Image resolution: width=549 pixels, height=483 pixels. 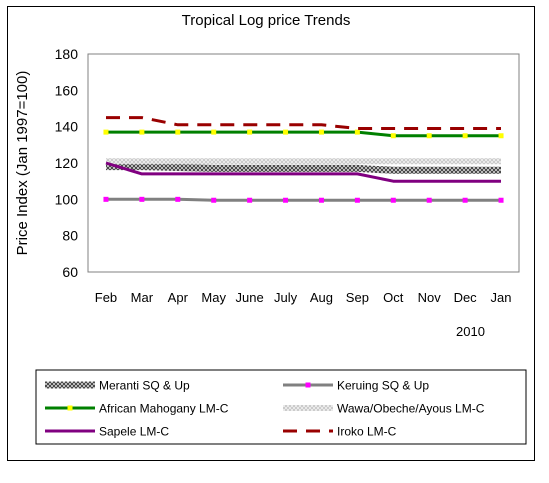 What do you see at coordinates (501, 297) in the screenshot?
I see `x-tick-label: Jan` at bounding box center [501, 297].